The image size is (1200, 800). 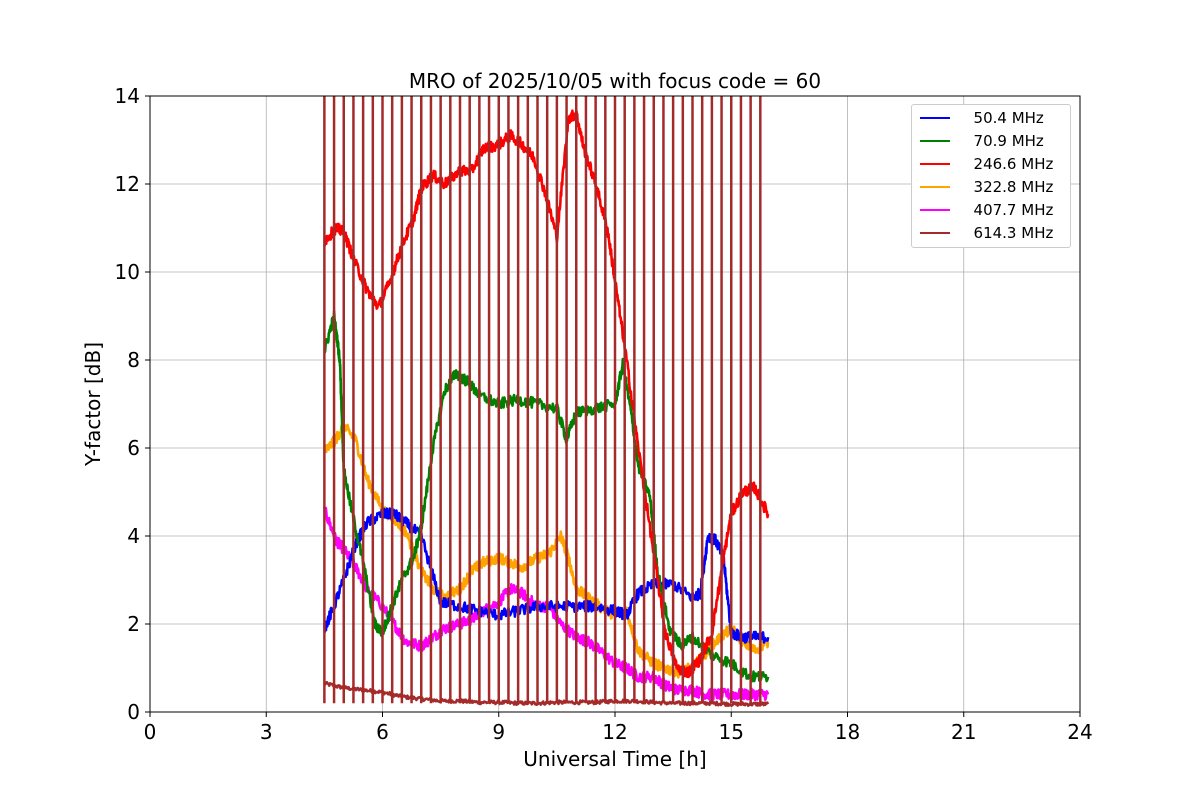 I want to click on x-tick-label: 0, so click(x=150, y=732).